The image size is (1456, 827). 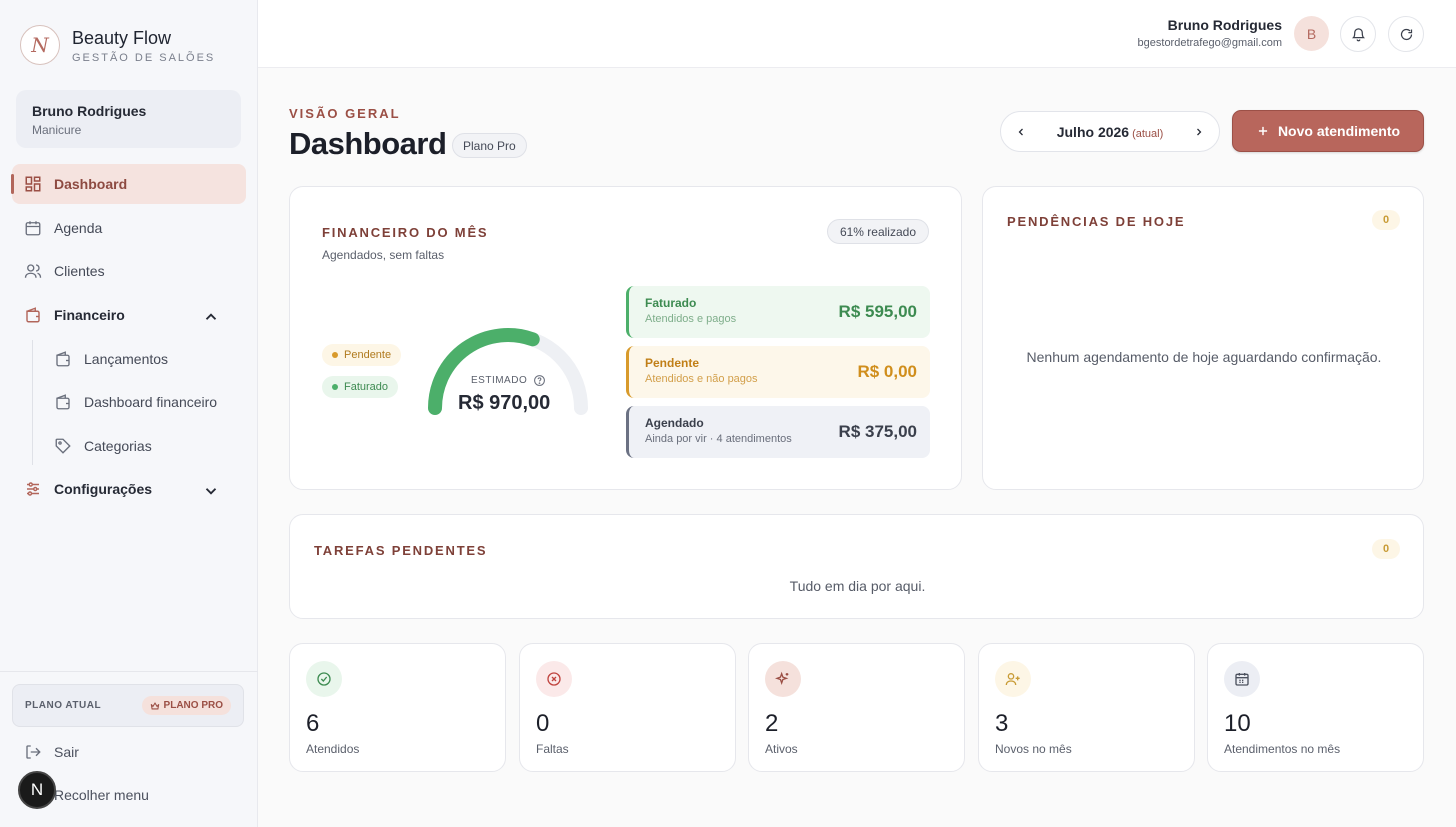 What do you see at coordinates (857, 586) in the screenshot?
I see `tasks-empty-message: Tudo em dia por aqui.` at bounding box center [857, 586].